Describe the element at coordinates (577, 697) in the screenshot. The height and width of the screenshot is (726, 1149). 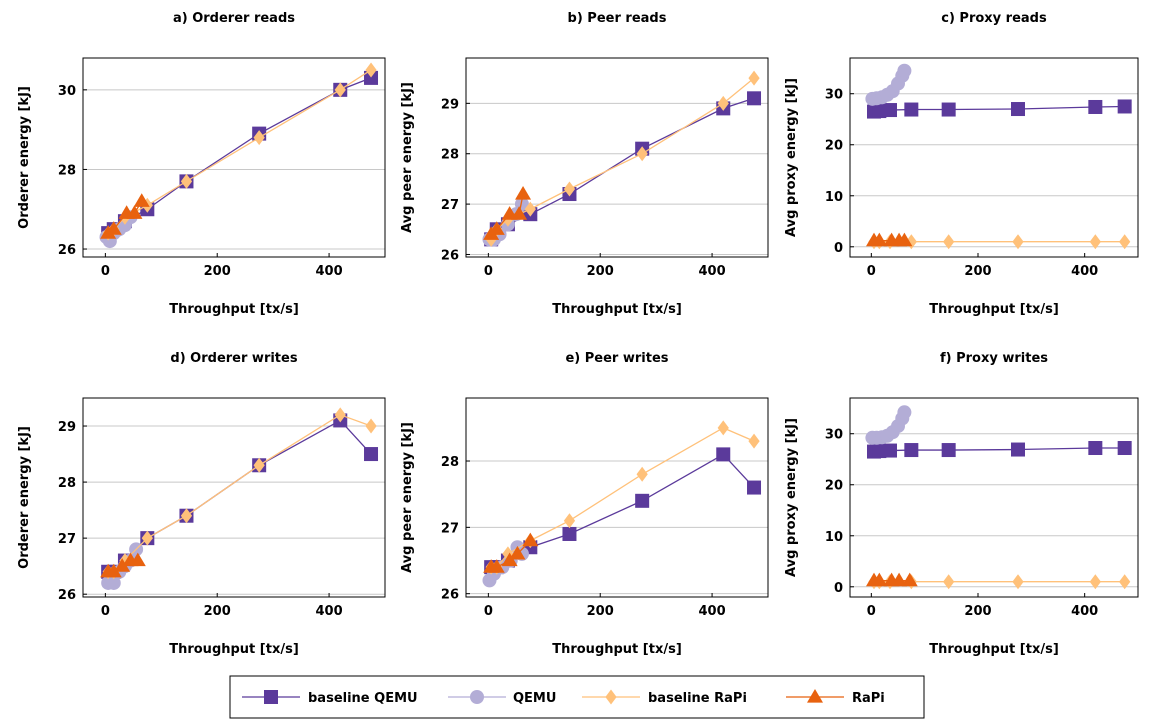
I see `legend: baseline QEMU QEMU baseline RaPi RaPi` at that location.